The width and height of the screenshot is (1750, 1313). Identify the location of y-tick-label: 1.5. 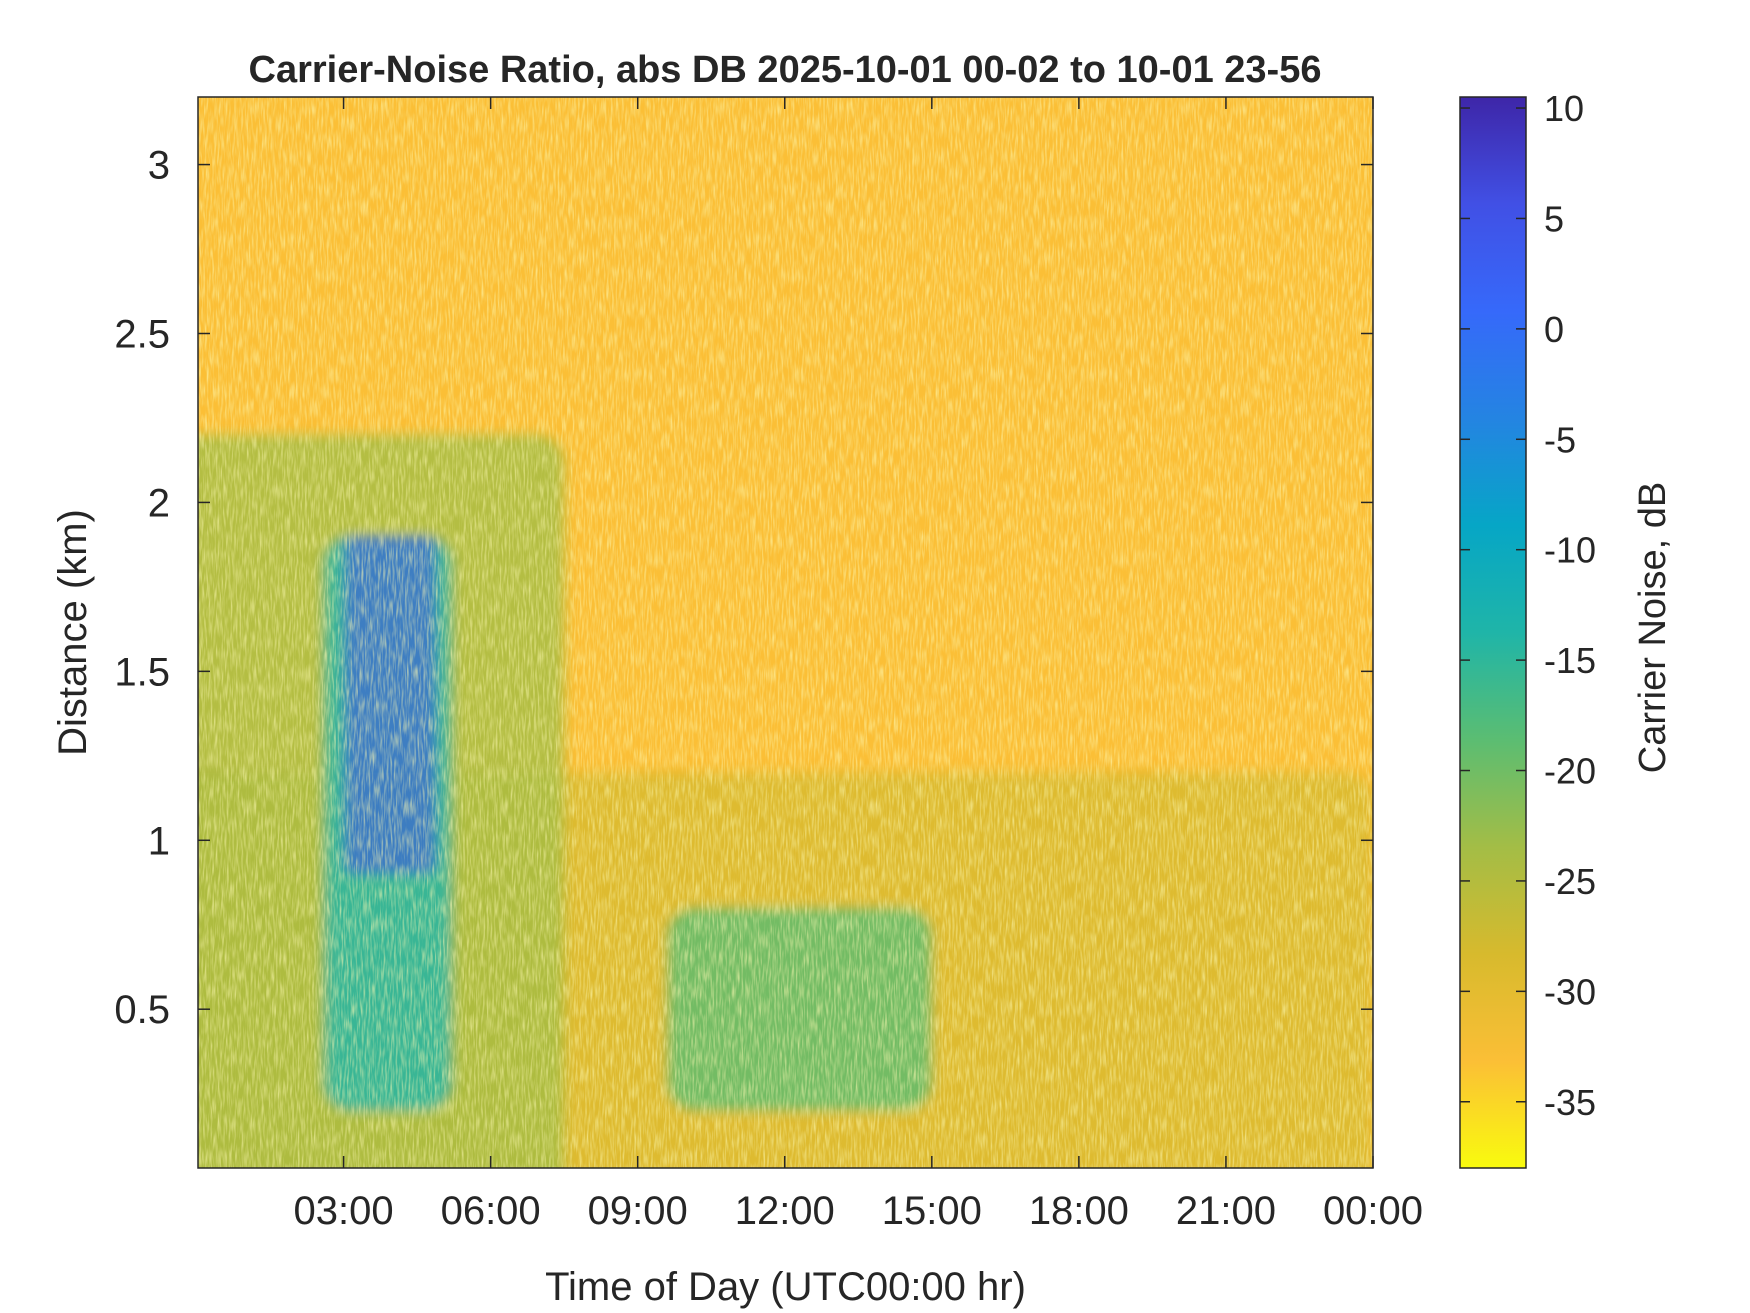
(142, 672).